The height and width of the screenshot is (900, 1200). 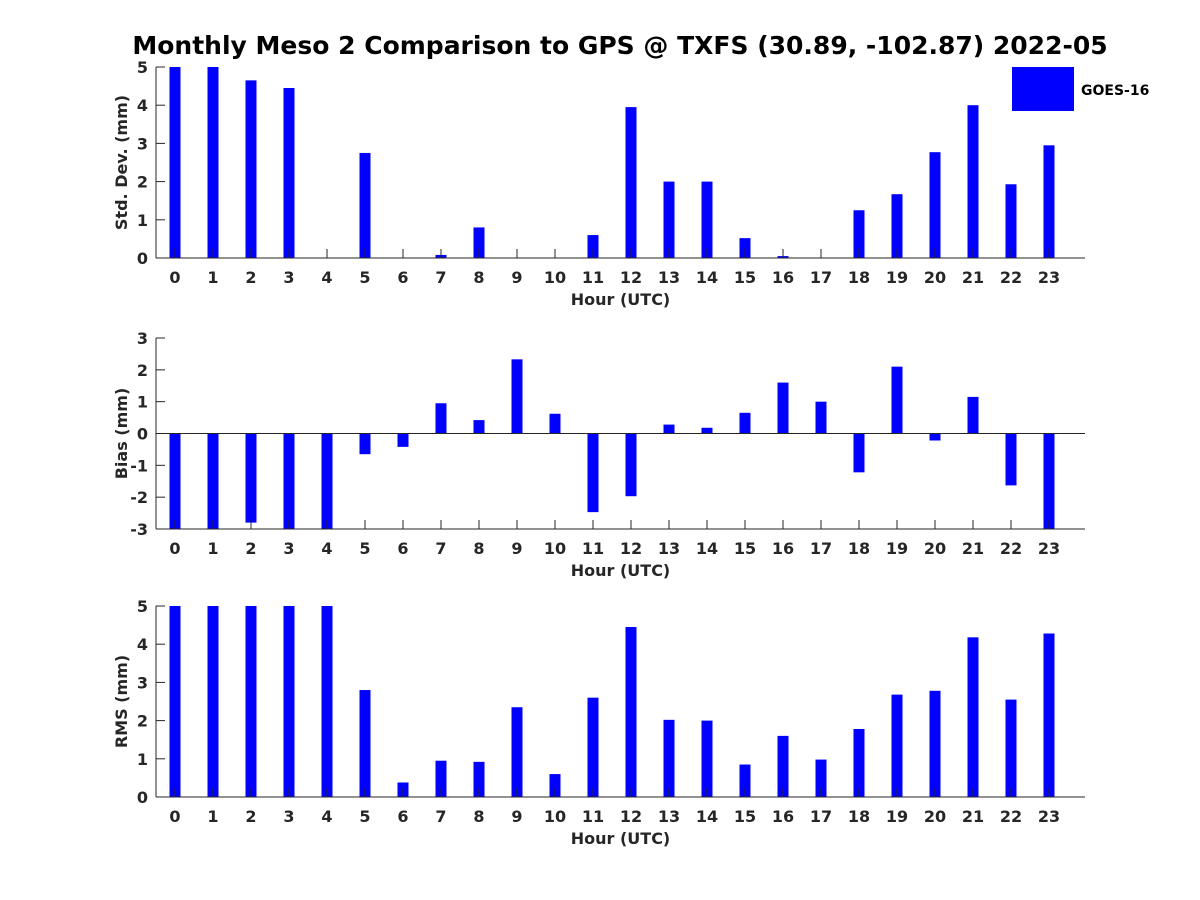 I want to click on rms-x-axis-label: Hour (UTC), so click(x=621, y=838).